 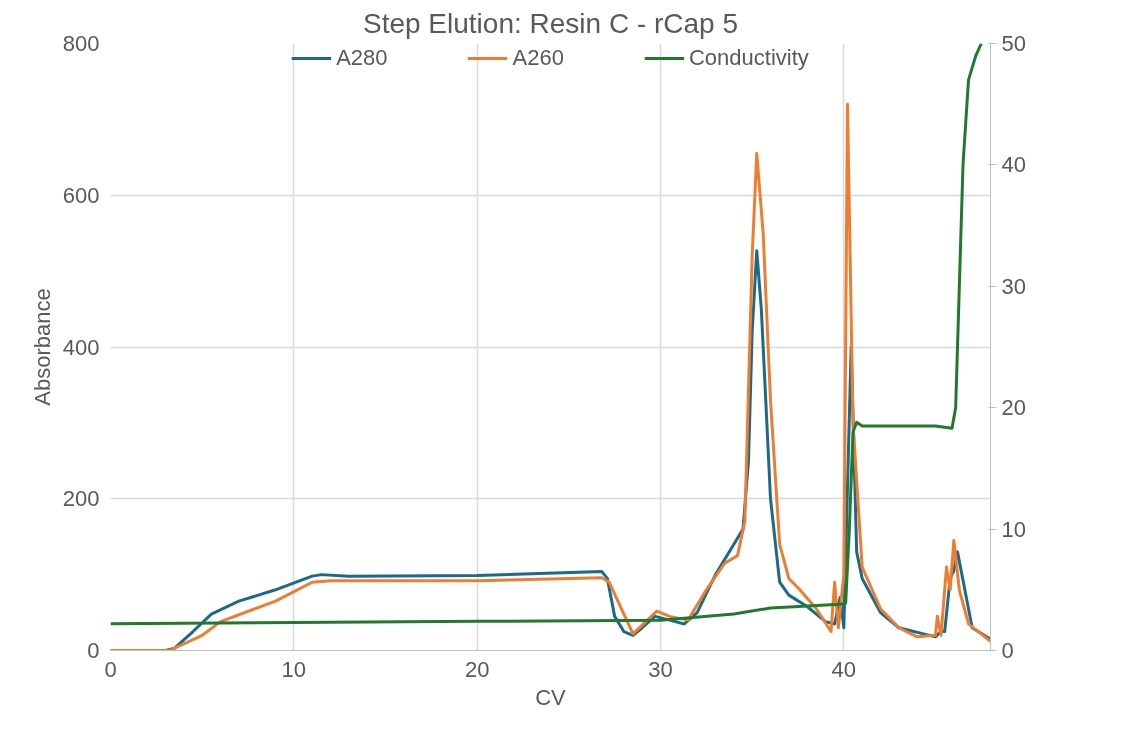 I want to click on y2-tick-label: 40, so click(x=1013, y=165).